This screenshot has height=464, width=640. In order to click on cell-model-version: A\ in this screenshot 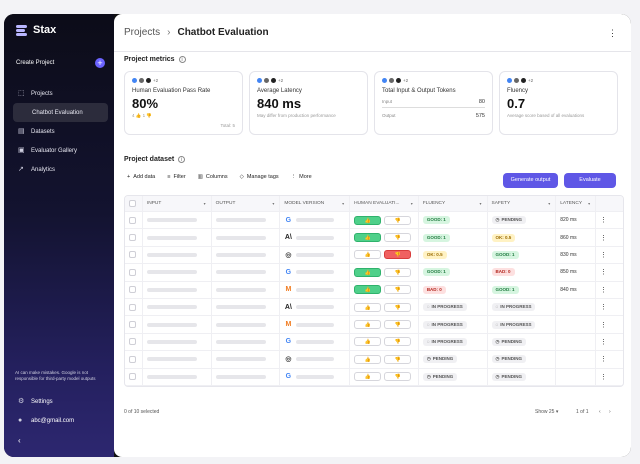, I will do `click(315, 237)`.